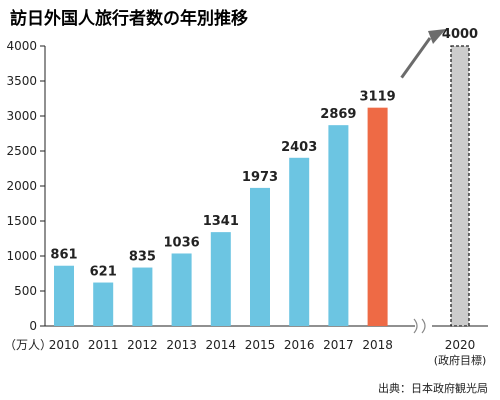  I want to click on bar-2013, so click(181, 289).